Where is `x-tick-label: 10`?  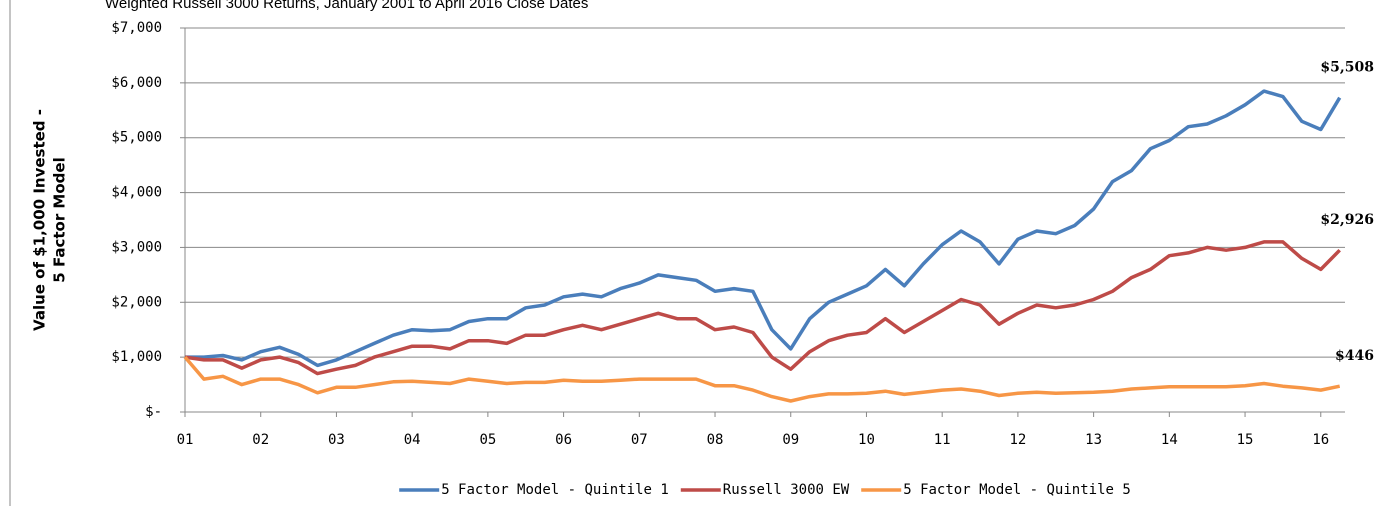 x-tick-label: 10 is located at coordinates (866, 440).